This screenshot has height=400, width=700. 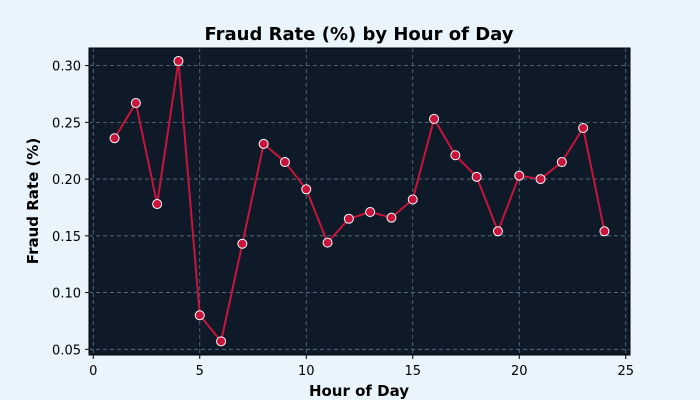 What do you see at coordinates (66, 123) in the screenshot?
I see `y-tick-label: 0.25` at bounding box center [66, 123].